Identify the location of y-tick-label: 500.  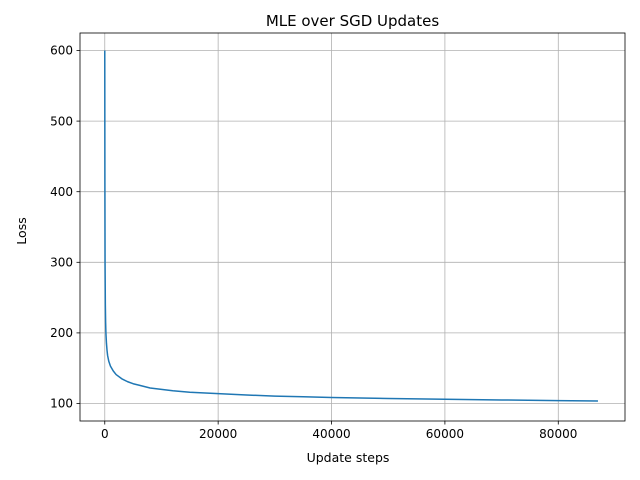
(61, 121).